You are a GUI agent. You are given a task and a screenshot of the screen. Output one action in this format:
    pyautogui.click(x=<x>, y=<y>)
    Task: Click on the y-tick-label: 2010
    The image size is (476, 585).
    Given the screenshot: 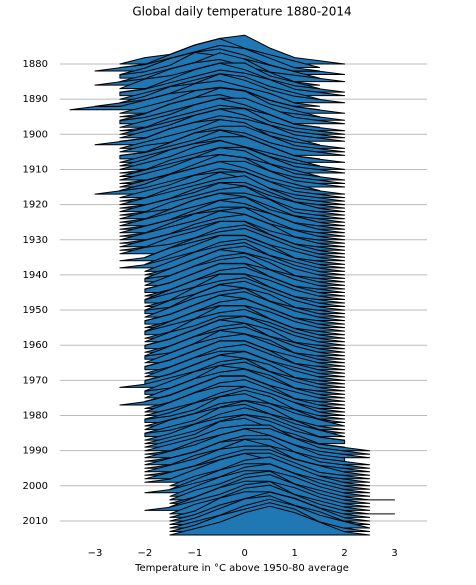 What is the action you would take?
    pyautogui.click(x=35, y=521)
    